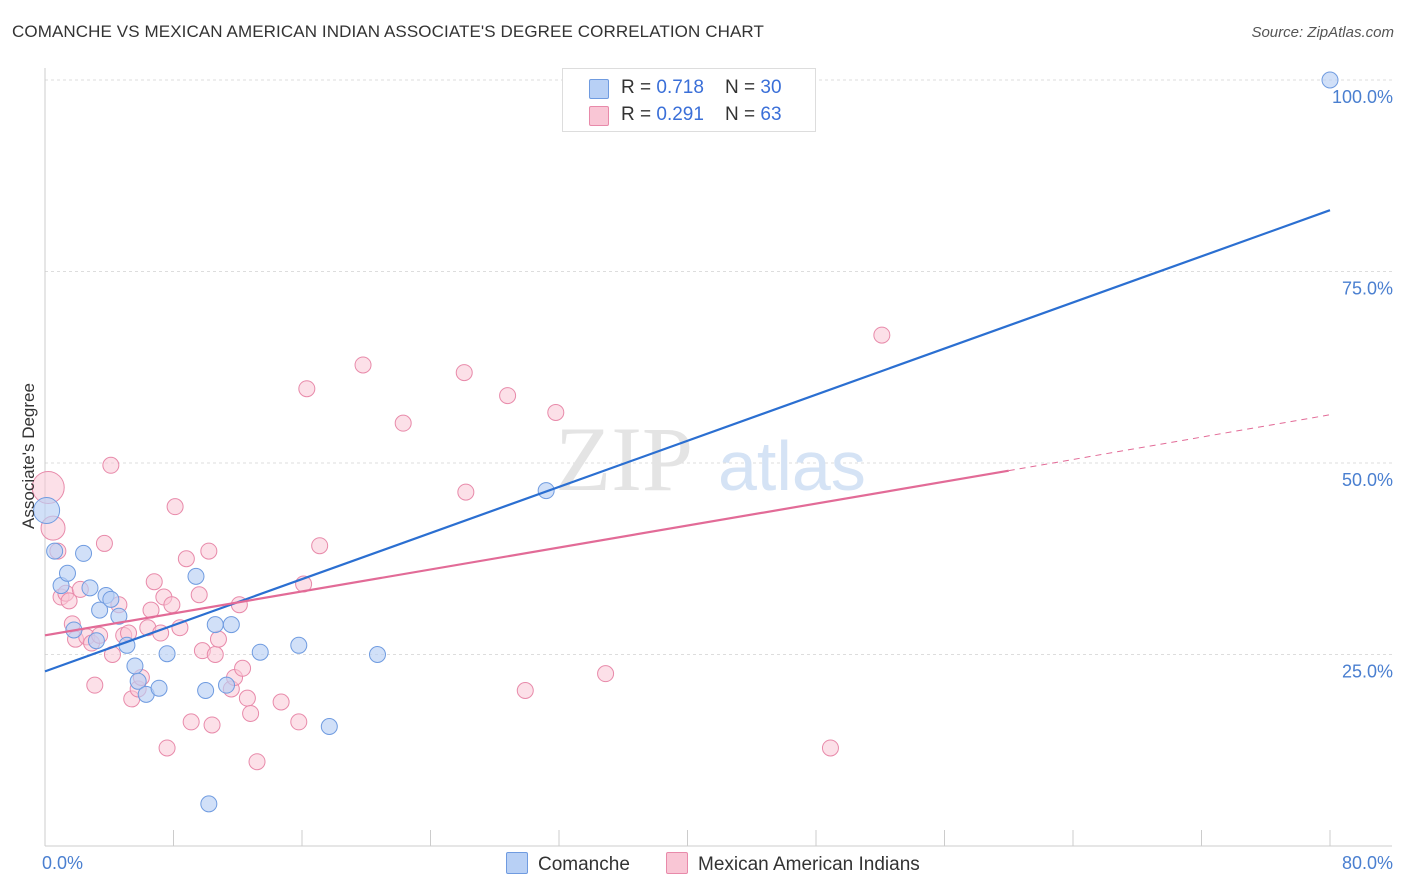 Image resolution: width=1406 pixels, height=892 pixels. I want to click on mexican-trend-extension, so click(1169, 443).